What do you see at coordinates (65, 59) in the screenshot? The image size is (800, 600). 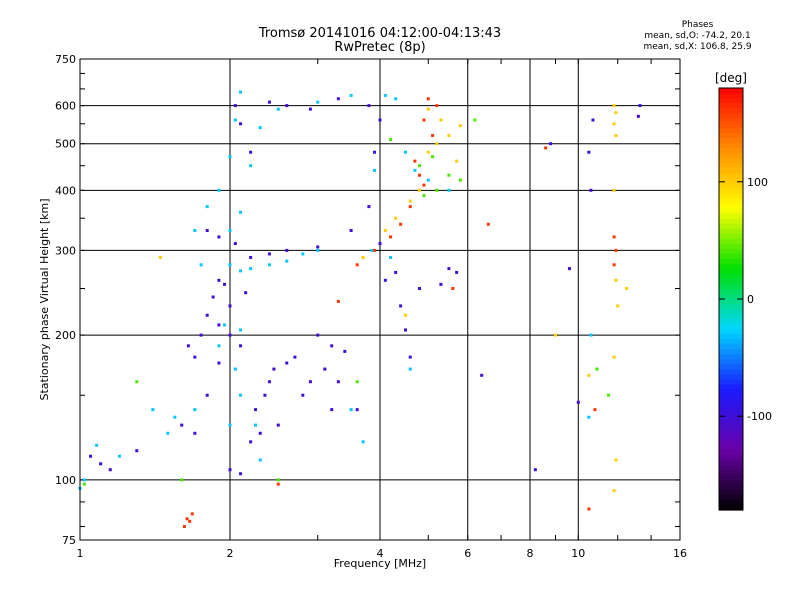 I see `y-tick-label: 750` at bounding box center [65, 59].